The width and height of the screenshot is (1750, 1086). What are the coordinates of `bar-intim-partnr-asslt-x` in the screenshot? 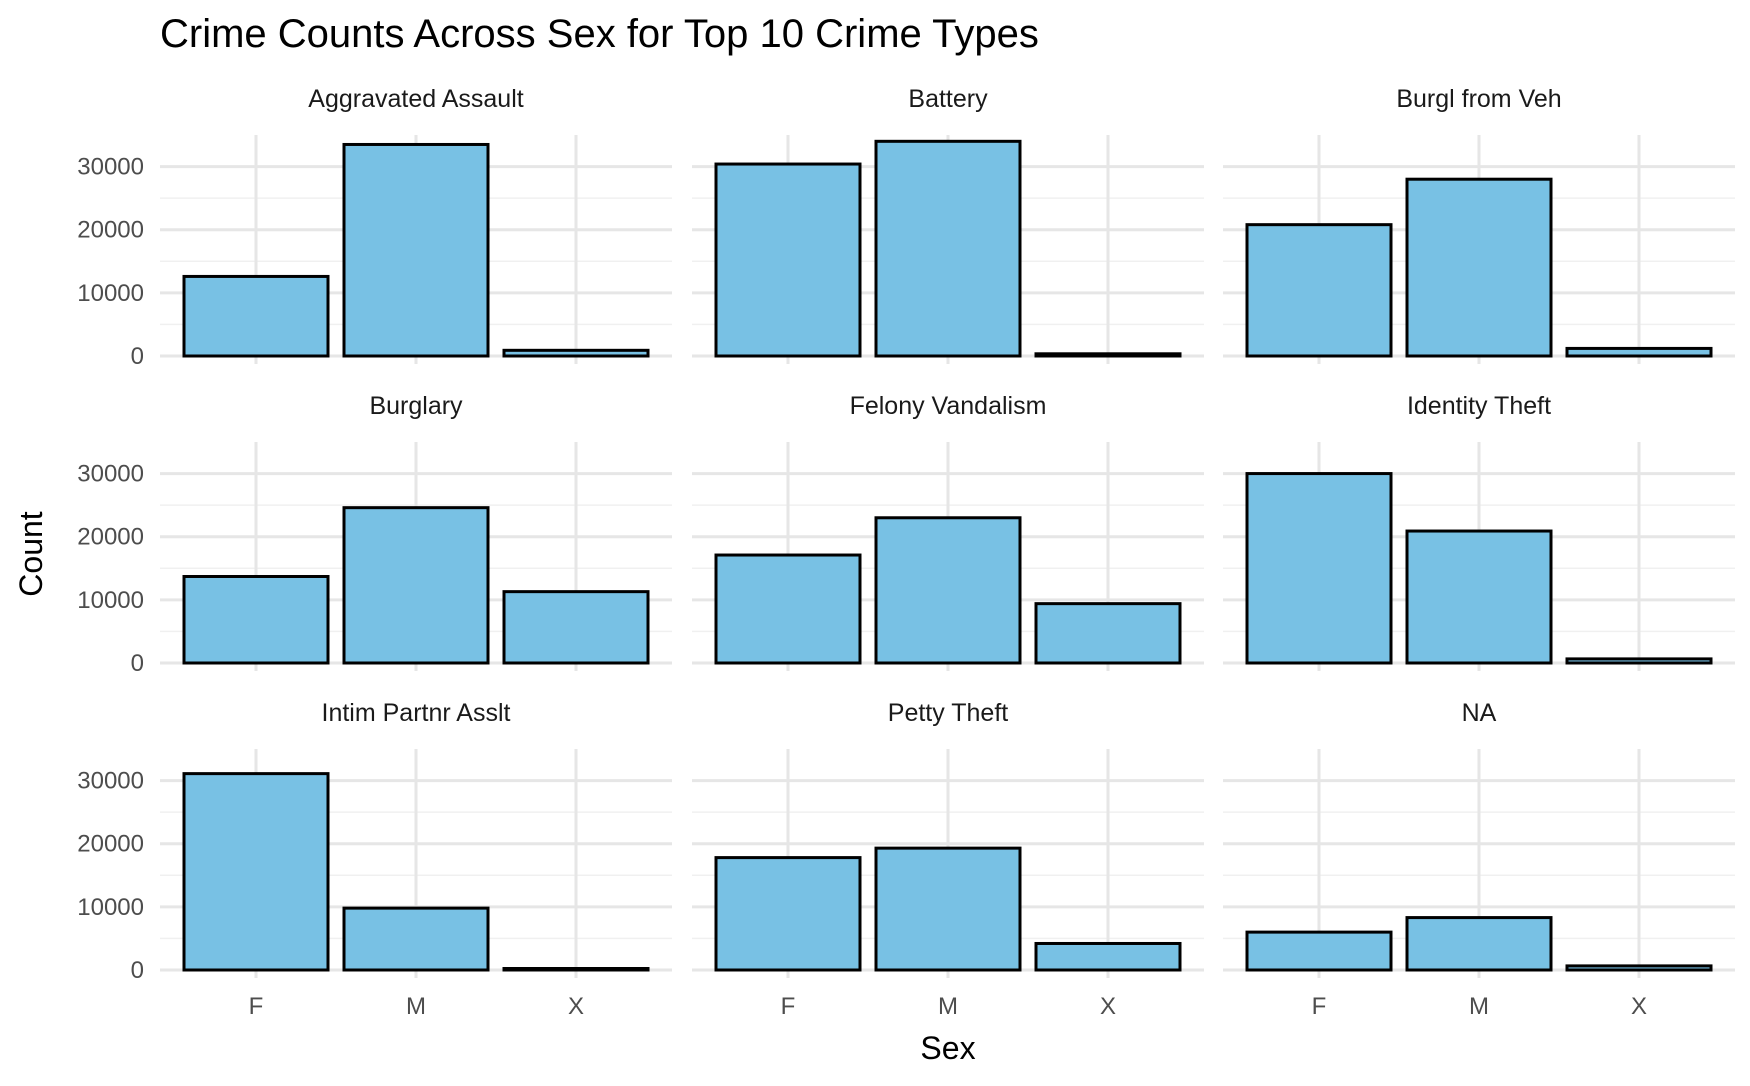 It's located at (576, 969).